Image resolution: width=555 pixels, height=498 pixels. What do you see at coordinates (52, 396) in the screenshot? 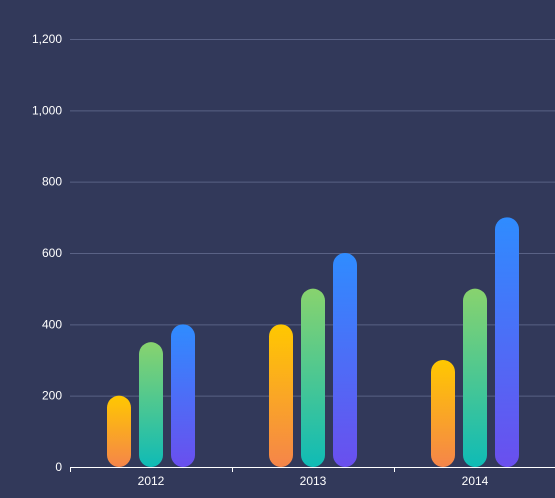
I see `y-tick-label: 200` at bounding box center [52, 396].